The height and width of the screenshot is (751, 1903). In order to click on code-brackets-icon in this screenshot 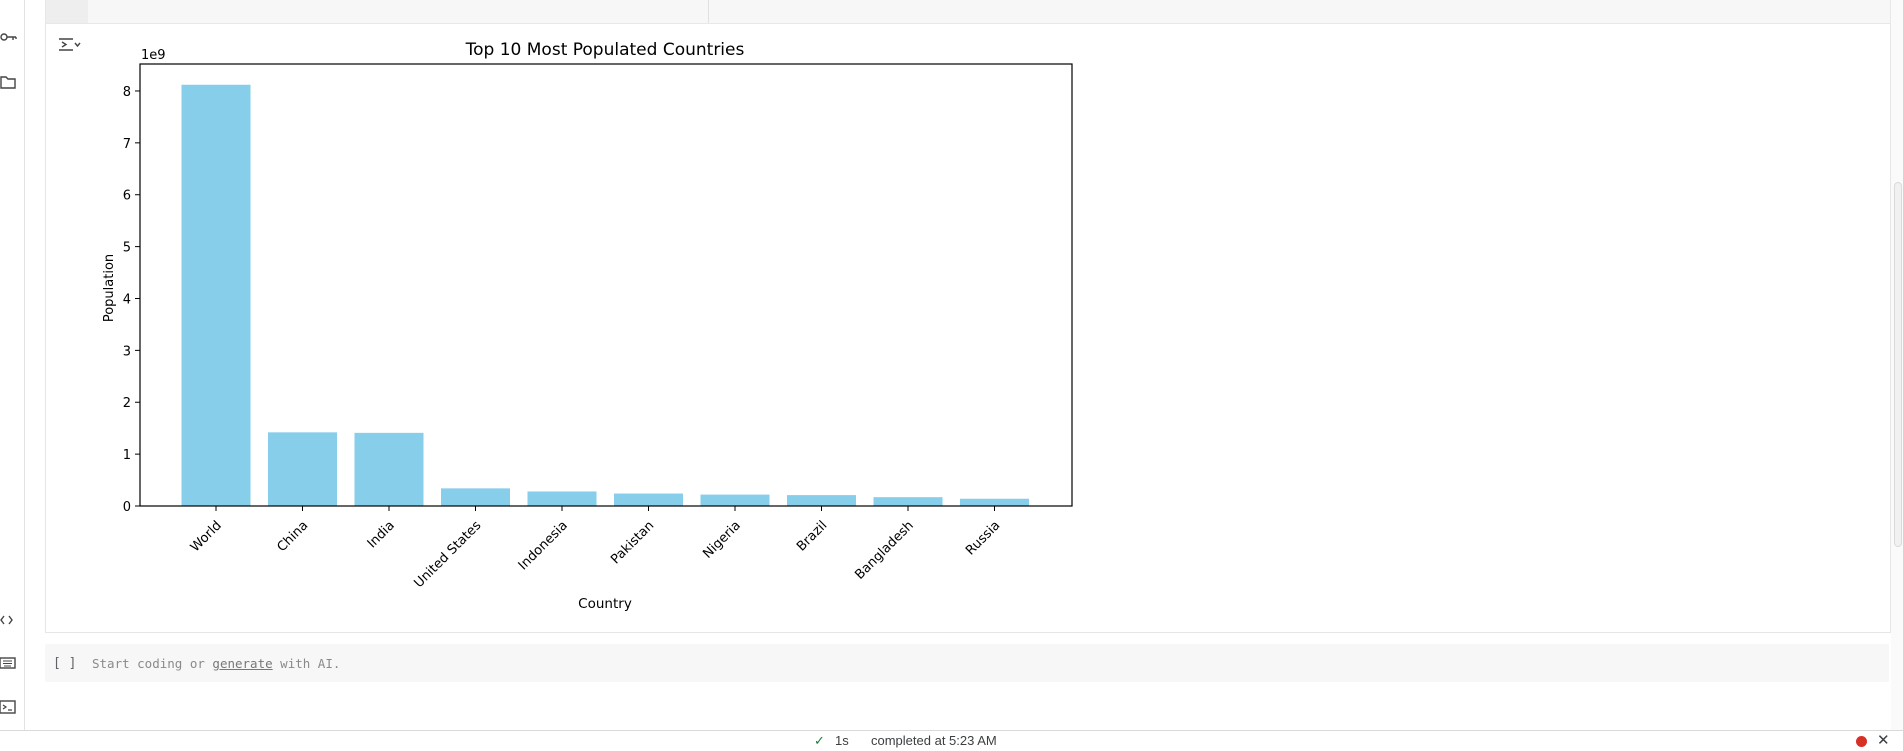, I will do `click(10, 620)`.